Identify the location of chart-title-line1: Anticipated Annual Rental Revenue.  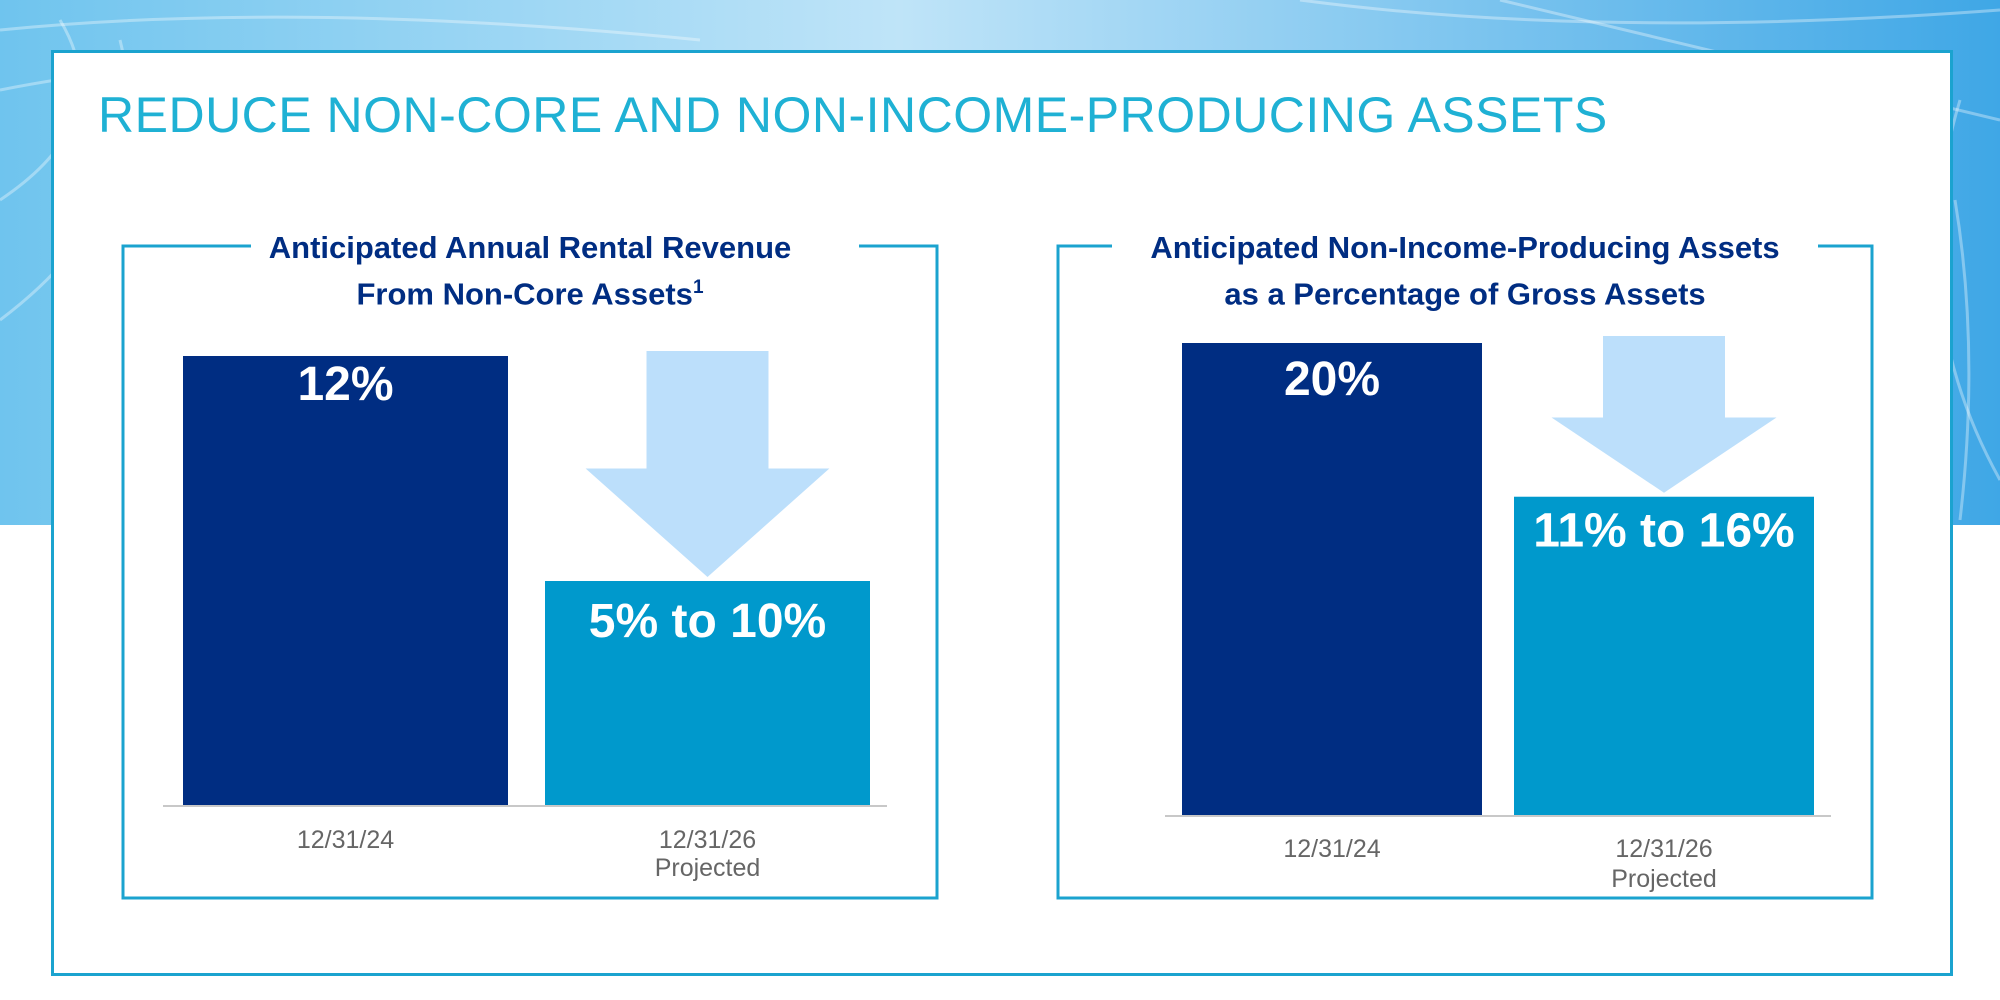
(530, 247).